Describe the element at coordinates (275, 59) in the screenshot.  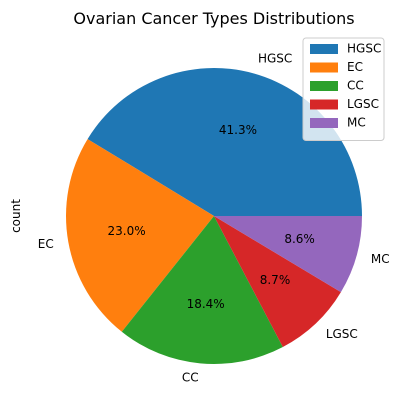
I see `slice-label-hgsc: HGSC` at that location.